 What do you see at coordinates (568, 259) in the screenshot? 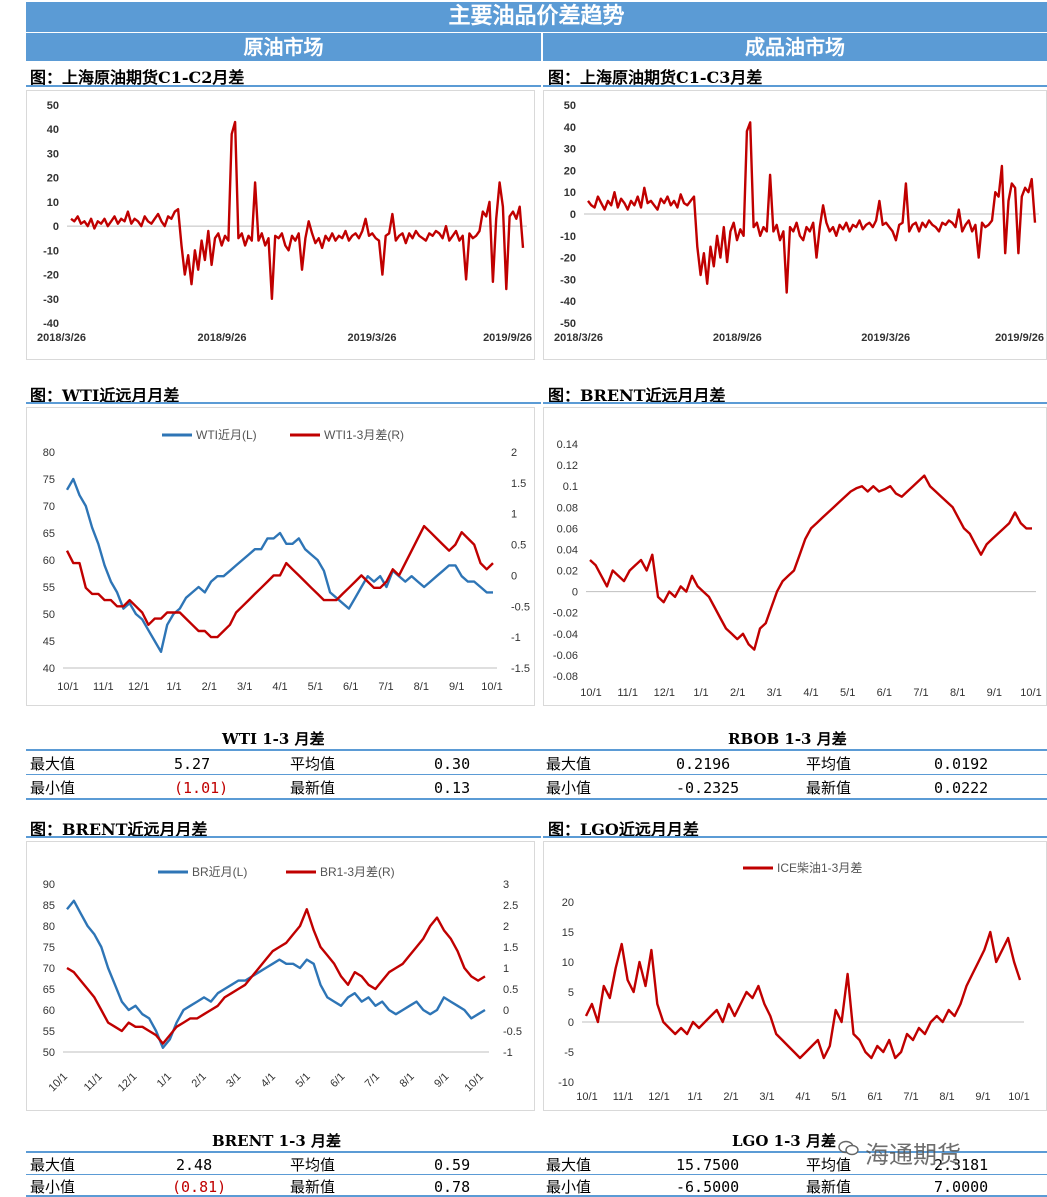
I see `y-tick-label: -20` at bounding box center [568, 259].